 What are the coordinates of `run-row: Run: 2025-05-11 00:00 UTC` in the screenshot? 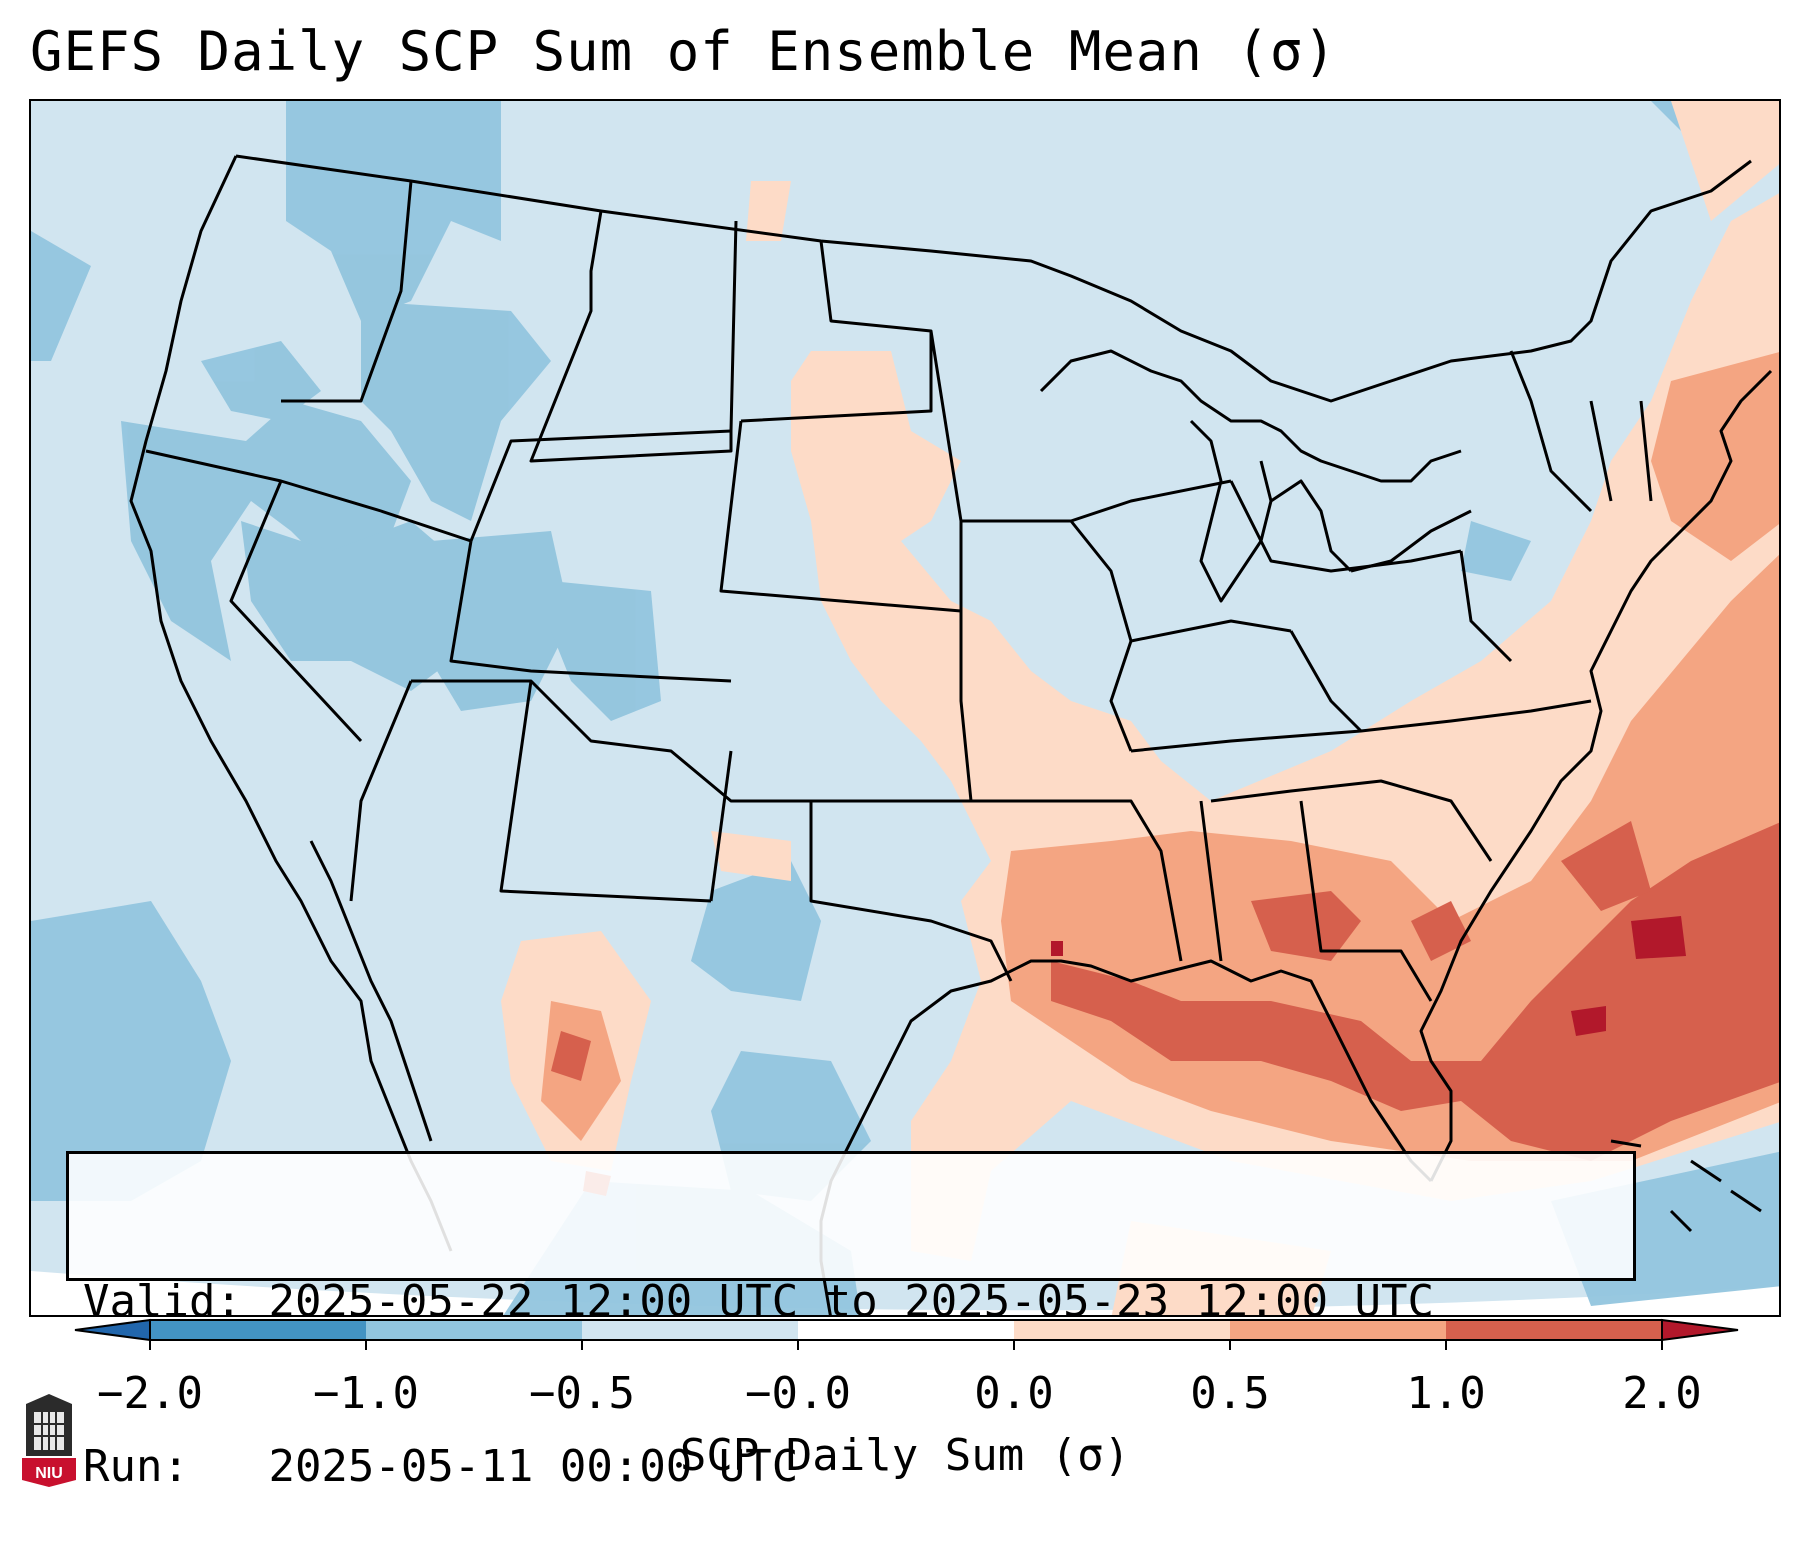 It's located at (858, 1466).